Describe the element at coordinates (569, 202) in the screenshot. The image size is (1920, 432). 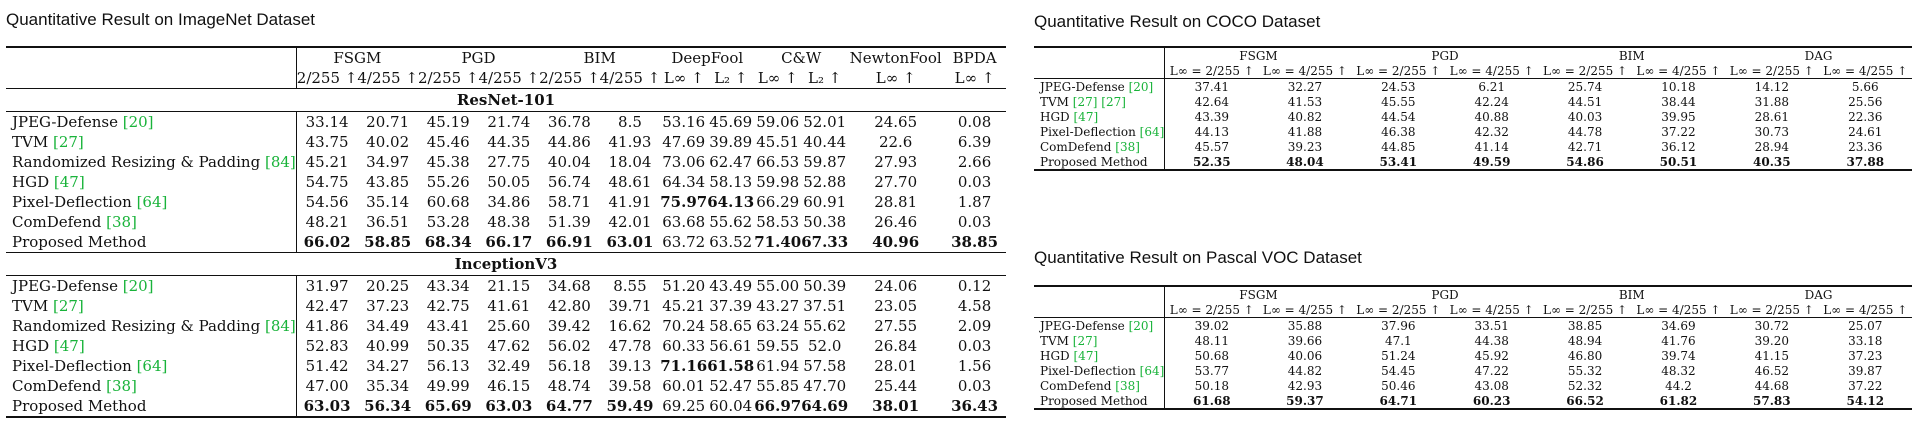
I see `imagenet-value-cell: 58.71` at that location.